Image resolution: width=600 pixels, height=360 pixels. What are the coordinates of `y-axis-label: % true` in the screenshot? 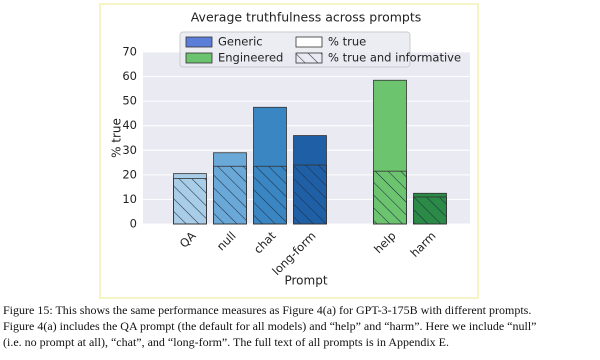 It's located at (117, 138).